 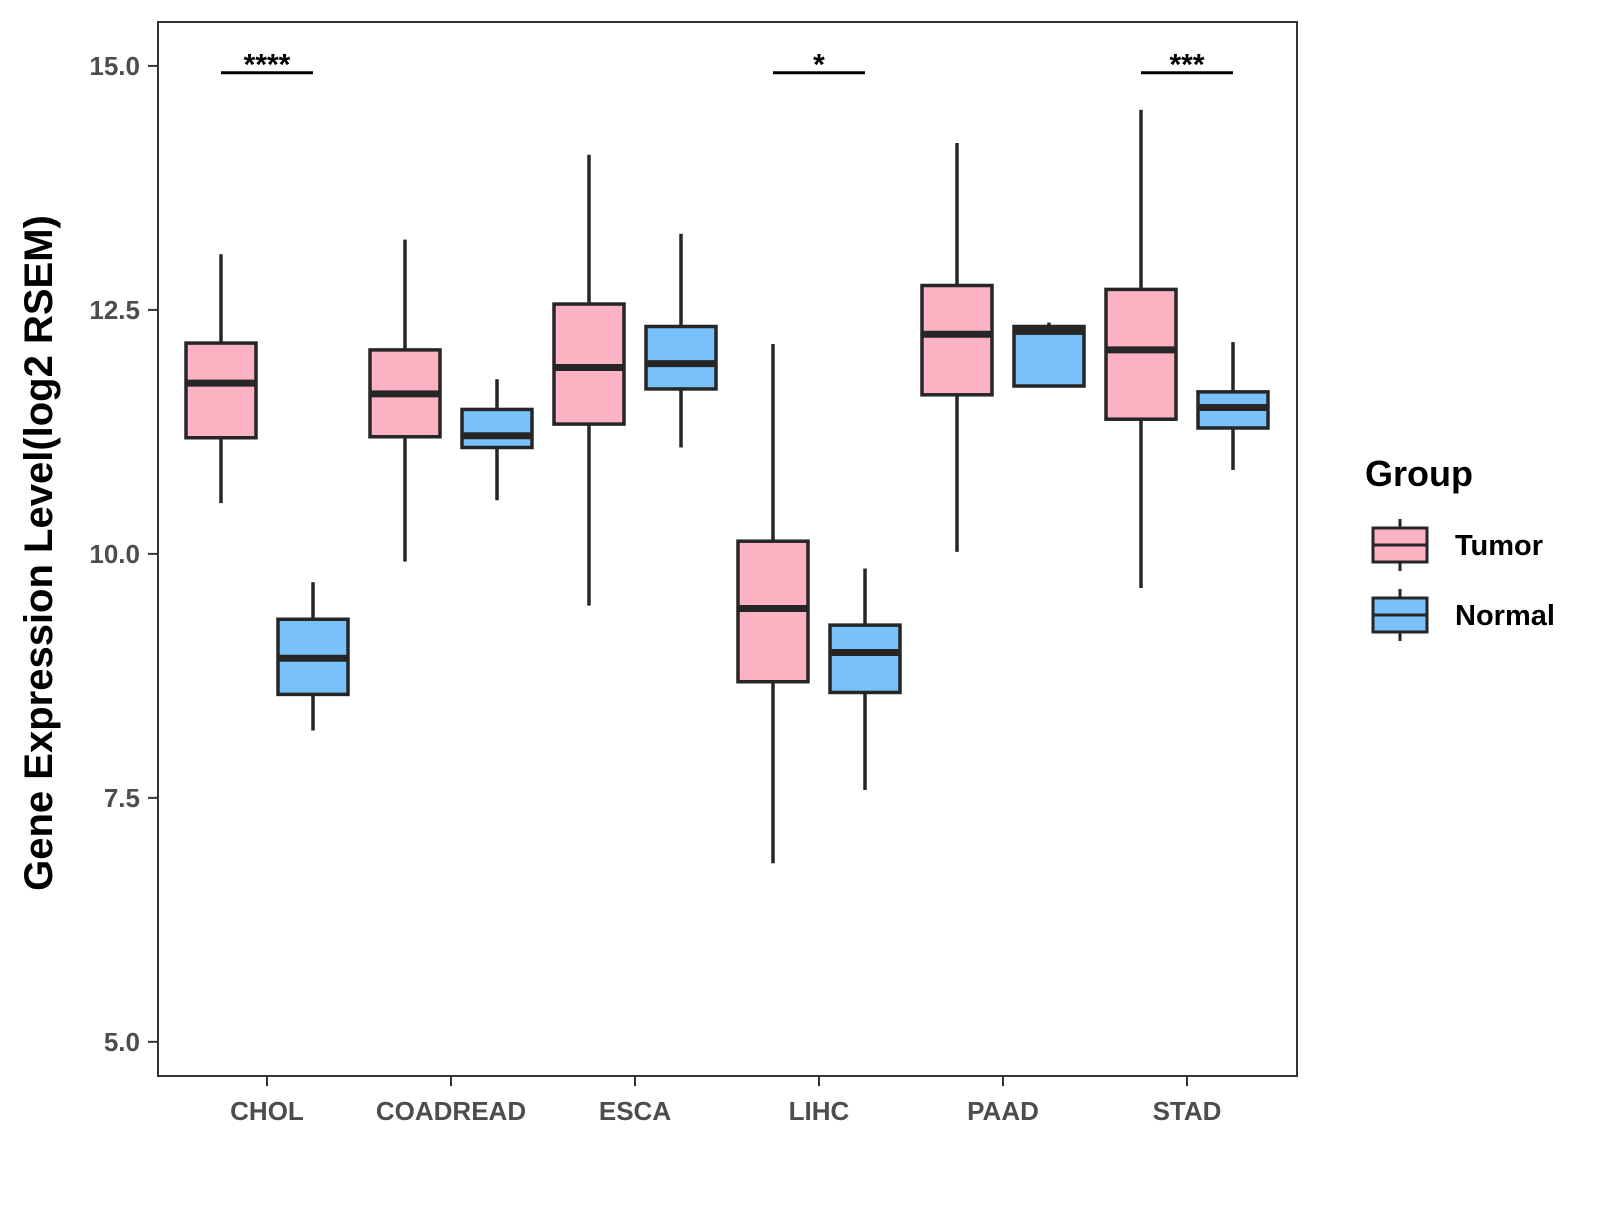 I want to click on box-tumor-esca, so click(x=589, y=380).